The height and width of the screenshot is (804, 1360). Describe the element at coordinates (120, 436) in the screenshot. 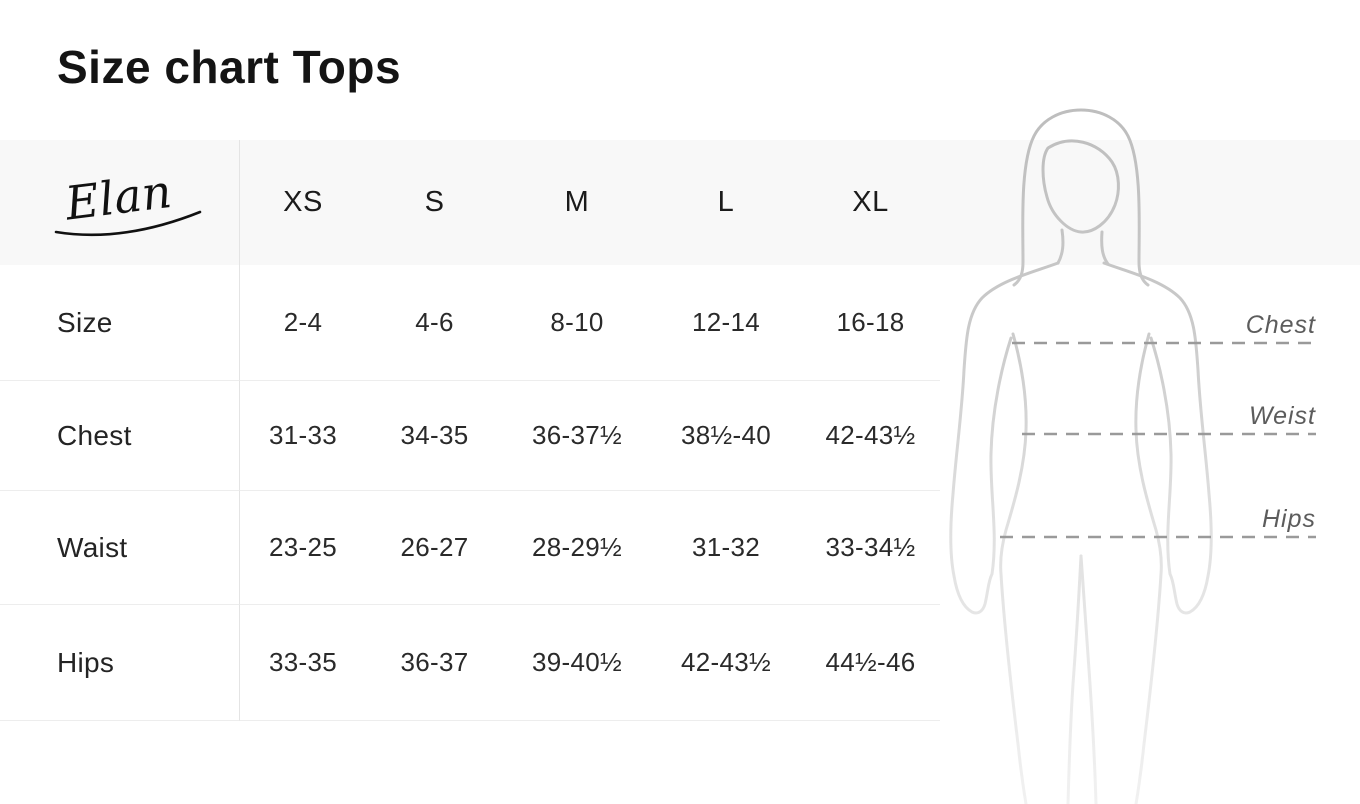

I see `row-label-chest: Chest` at that location.